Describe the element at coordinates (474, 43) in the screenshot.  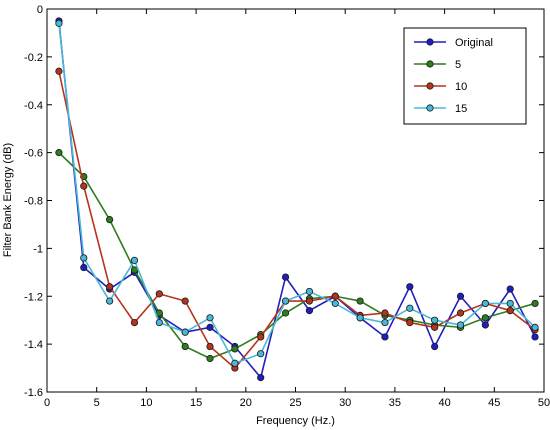
I see `legend-label: Original` at that location.